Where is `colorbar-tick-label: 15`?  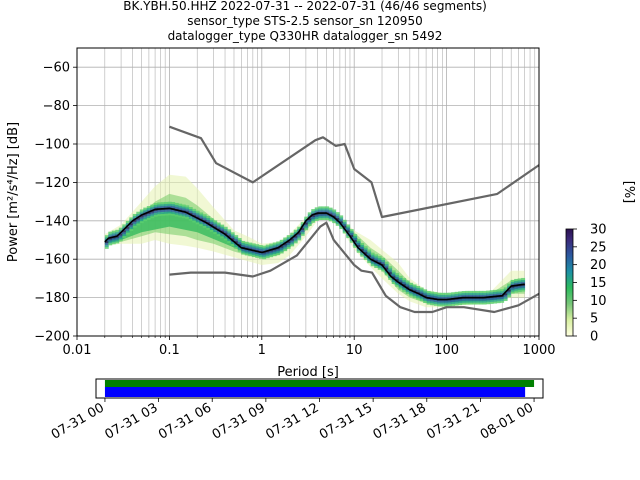 colorbar-tick-label: 15 is located at coordinates (598, 283).